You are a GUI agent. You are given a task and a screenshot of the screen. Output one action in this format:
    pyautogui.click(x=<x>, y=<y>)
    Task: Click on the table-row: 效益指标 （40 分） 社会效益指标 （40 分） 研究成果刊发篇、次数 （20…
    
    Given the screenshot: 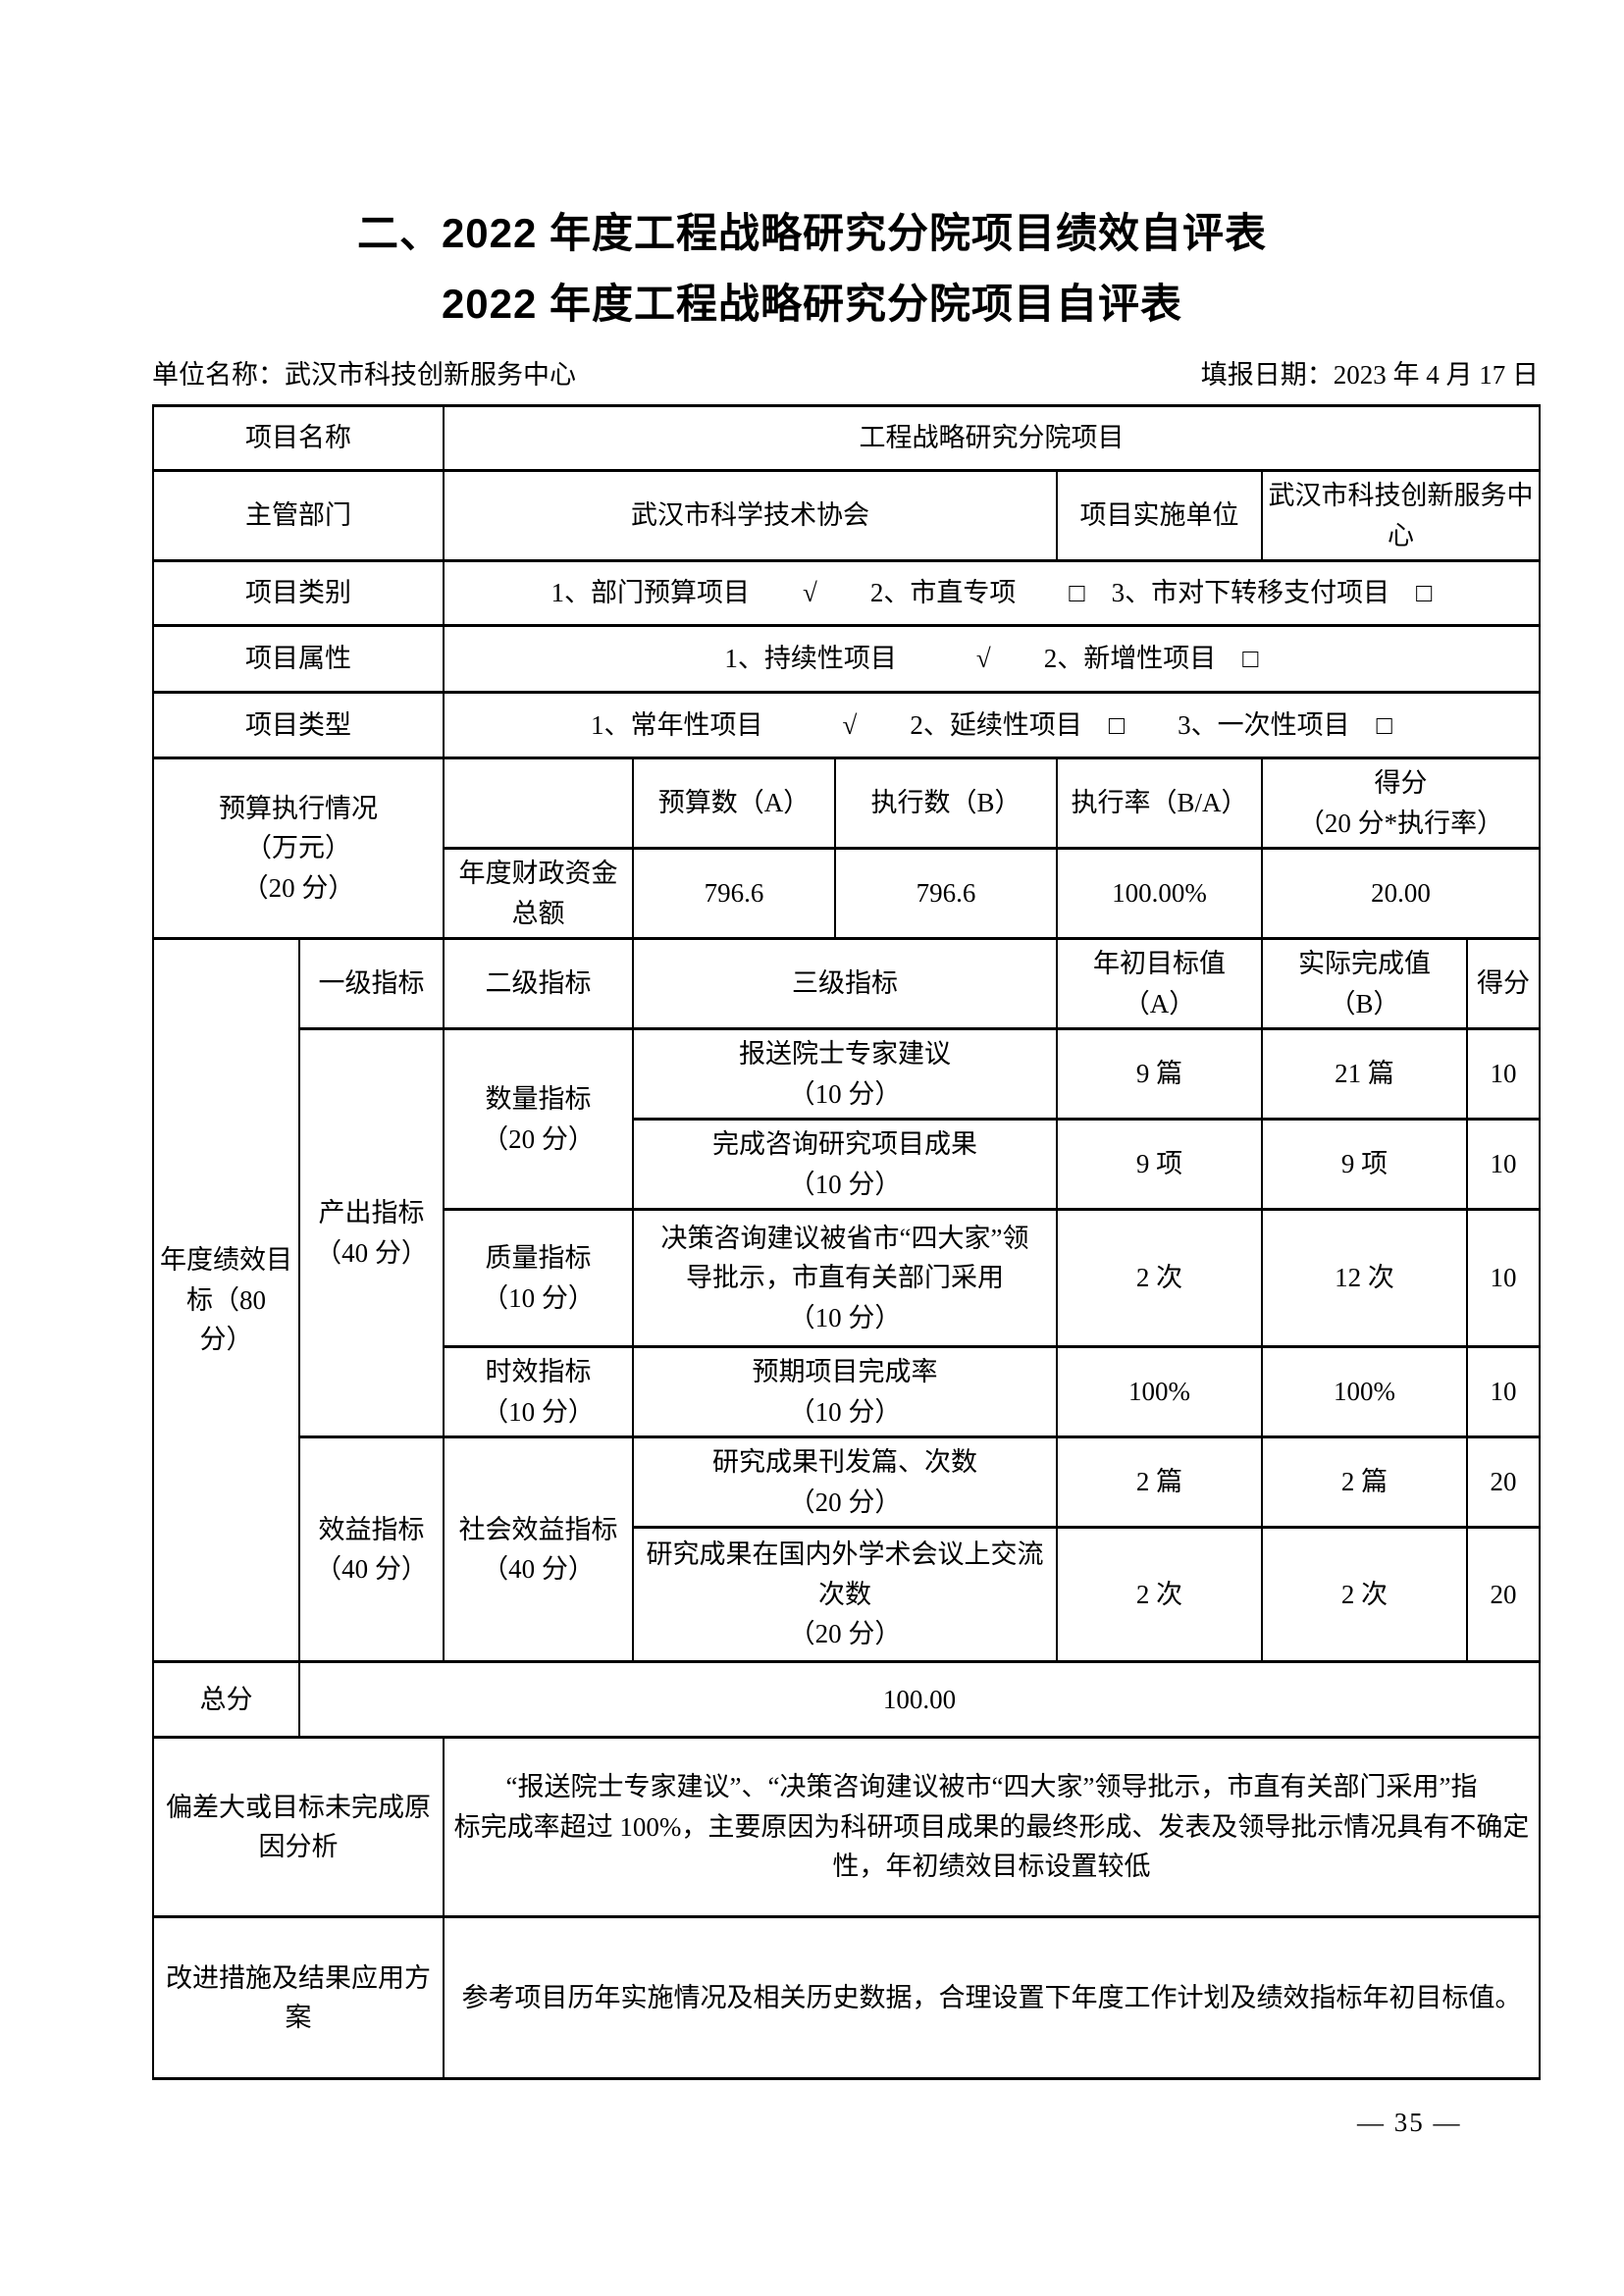 What is the action you would take?
    pyautogui.click(x=847, y=1549)
    